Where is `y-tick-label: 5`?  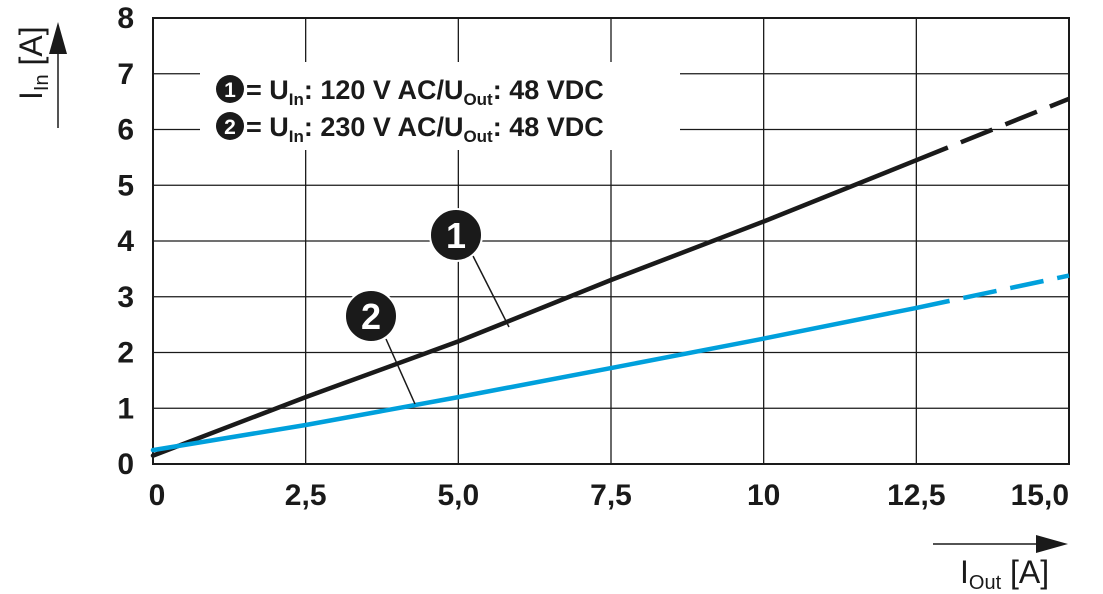 y-tick-label: 5 is located at coordinates (125, 185).